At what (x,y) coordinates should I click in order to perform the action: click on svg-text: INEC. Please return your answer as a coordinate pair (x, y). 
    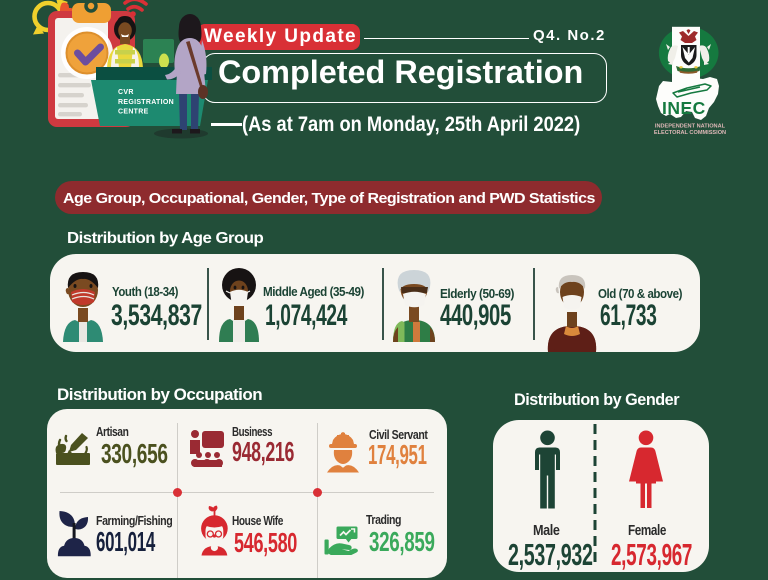
    Looking at the image, I should click on (684, 108).